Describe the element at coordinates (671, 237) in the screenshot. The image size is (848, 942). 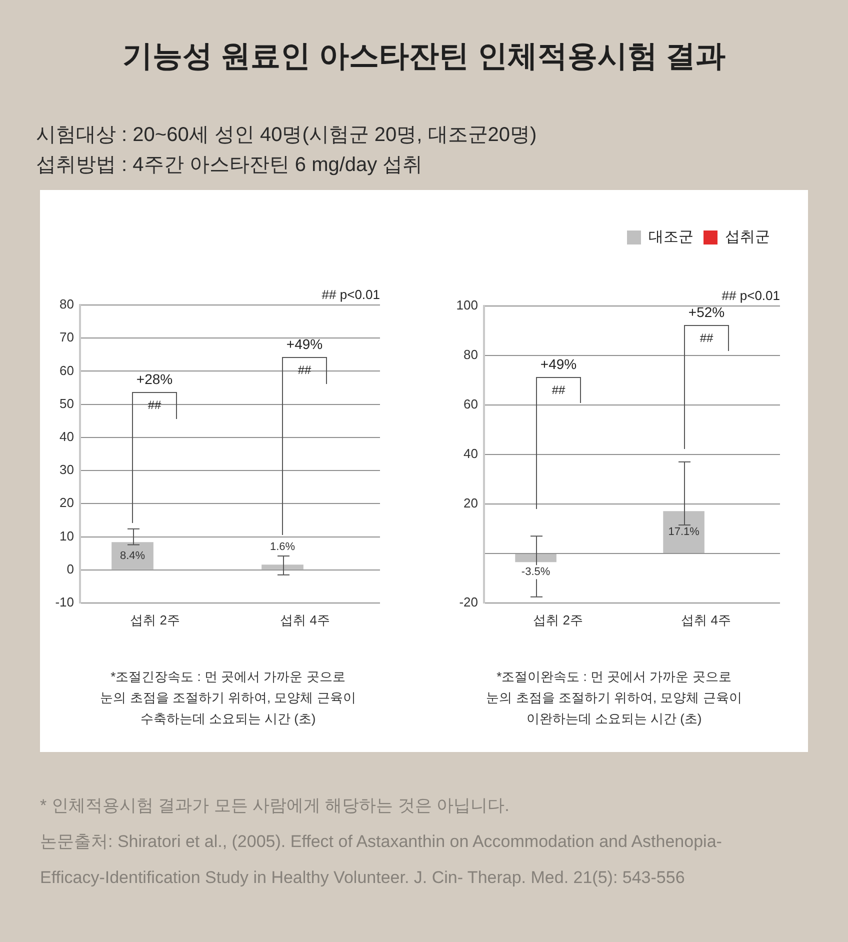
I see `legend-label: 대조군` at that location.